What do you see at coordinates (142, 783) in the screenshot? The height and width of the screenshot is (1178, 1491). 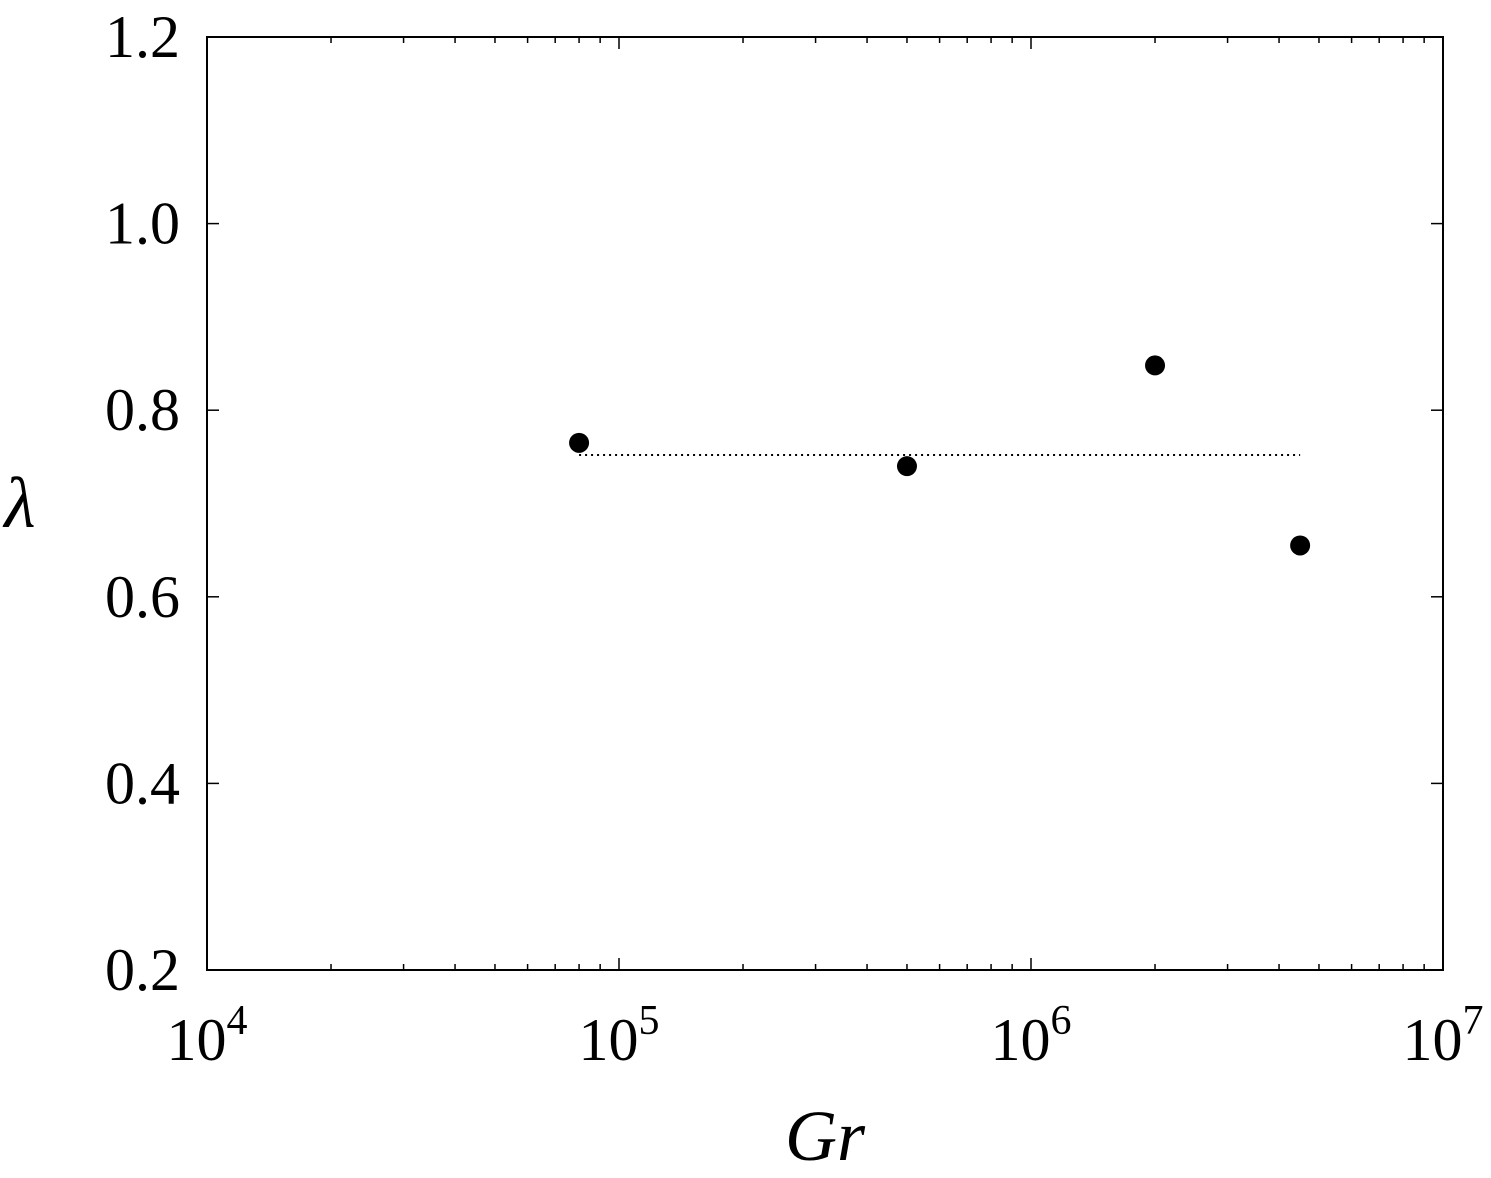 I see `y-tick-label: 0.4` at bounding box center [142, 783].